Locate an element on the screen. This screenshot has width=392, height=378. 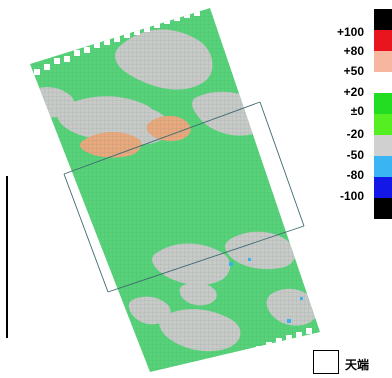
legend-label-plus100: +100 is located at coordinates (350, 32).